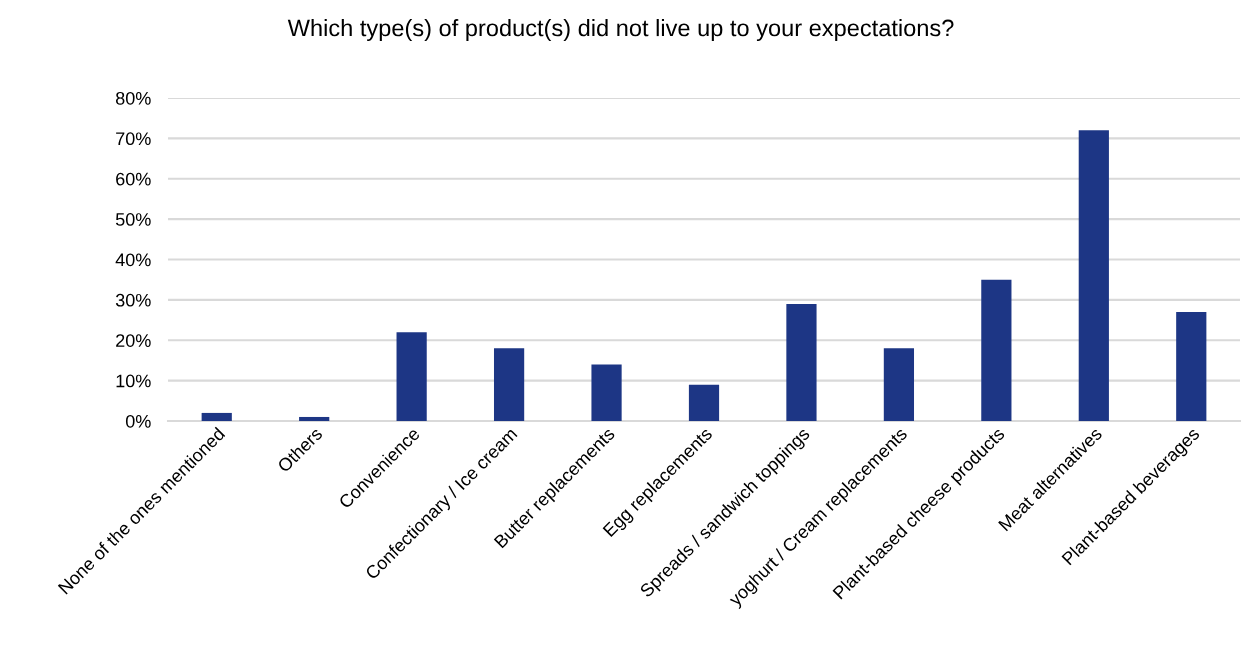 Image resolution: width=1242 pixels, height=664 pixels. What do you see at coordinates (620, 30) in the screenshot?
I see `chart-title: Which type(s) of product(s) did not live up to your expectations?` at bounding box center [620, 30].